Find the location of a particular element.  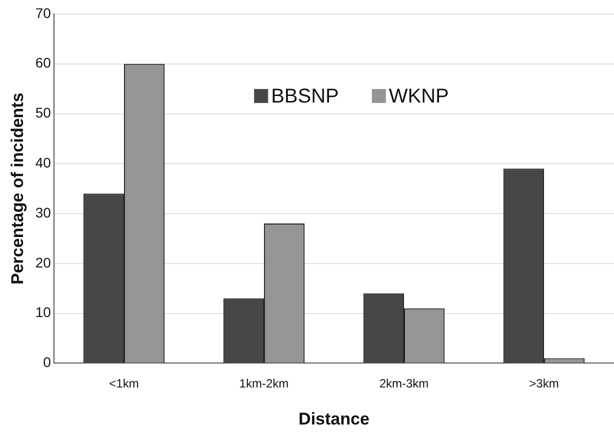

x-tick-label: <1km is located at coordinates (124, 383).